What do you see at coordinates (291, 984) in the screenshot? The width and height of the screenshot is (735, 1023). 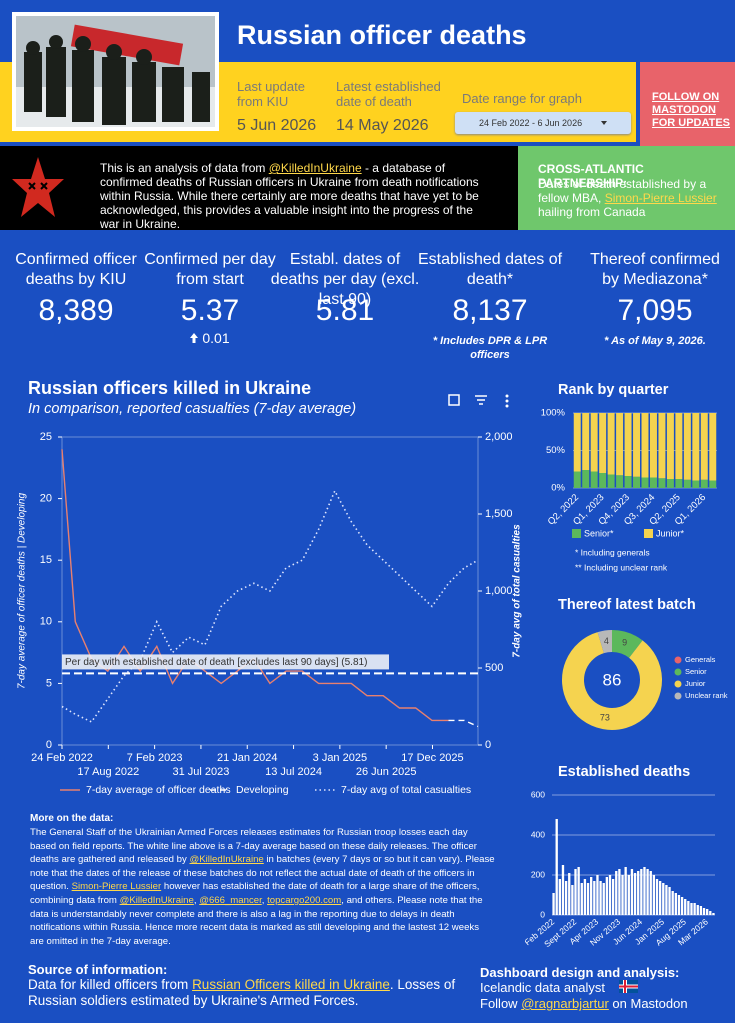 I see `link: Russian Officers killed in Ukraine` at bounding box center [291, 984].